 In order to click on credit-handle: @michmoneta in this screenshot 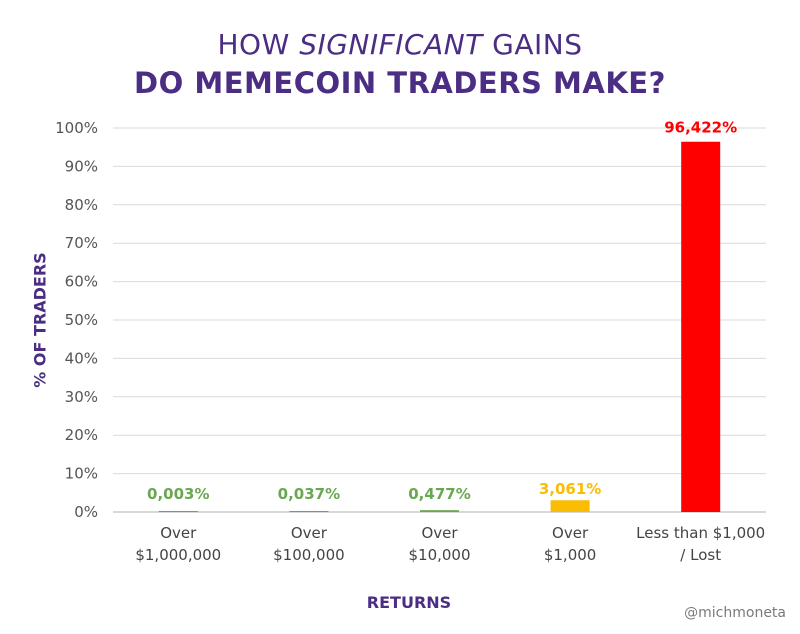, I will do `click(735, 613)`.